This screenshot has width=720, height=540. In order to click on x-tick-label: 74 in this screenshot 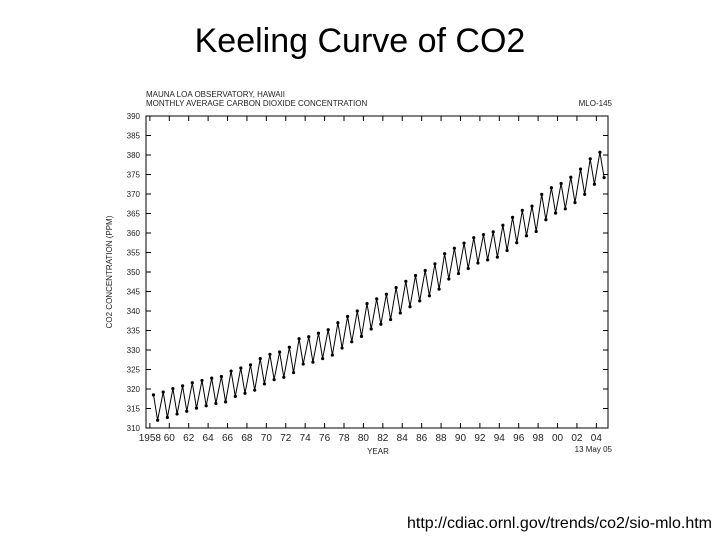, I will do `click(306, 438)`.